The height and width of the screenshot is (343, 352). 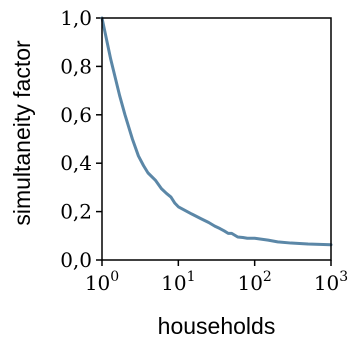 I want to click on y-tick-label: 1,0, so click(x=76, y=18).